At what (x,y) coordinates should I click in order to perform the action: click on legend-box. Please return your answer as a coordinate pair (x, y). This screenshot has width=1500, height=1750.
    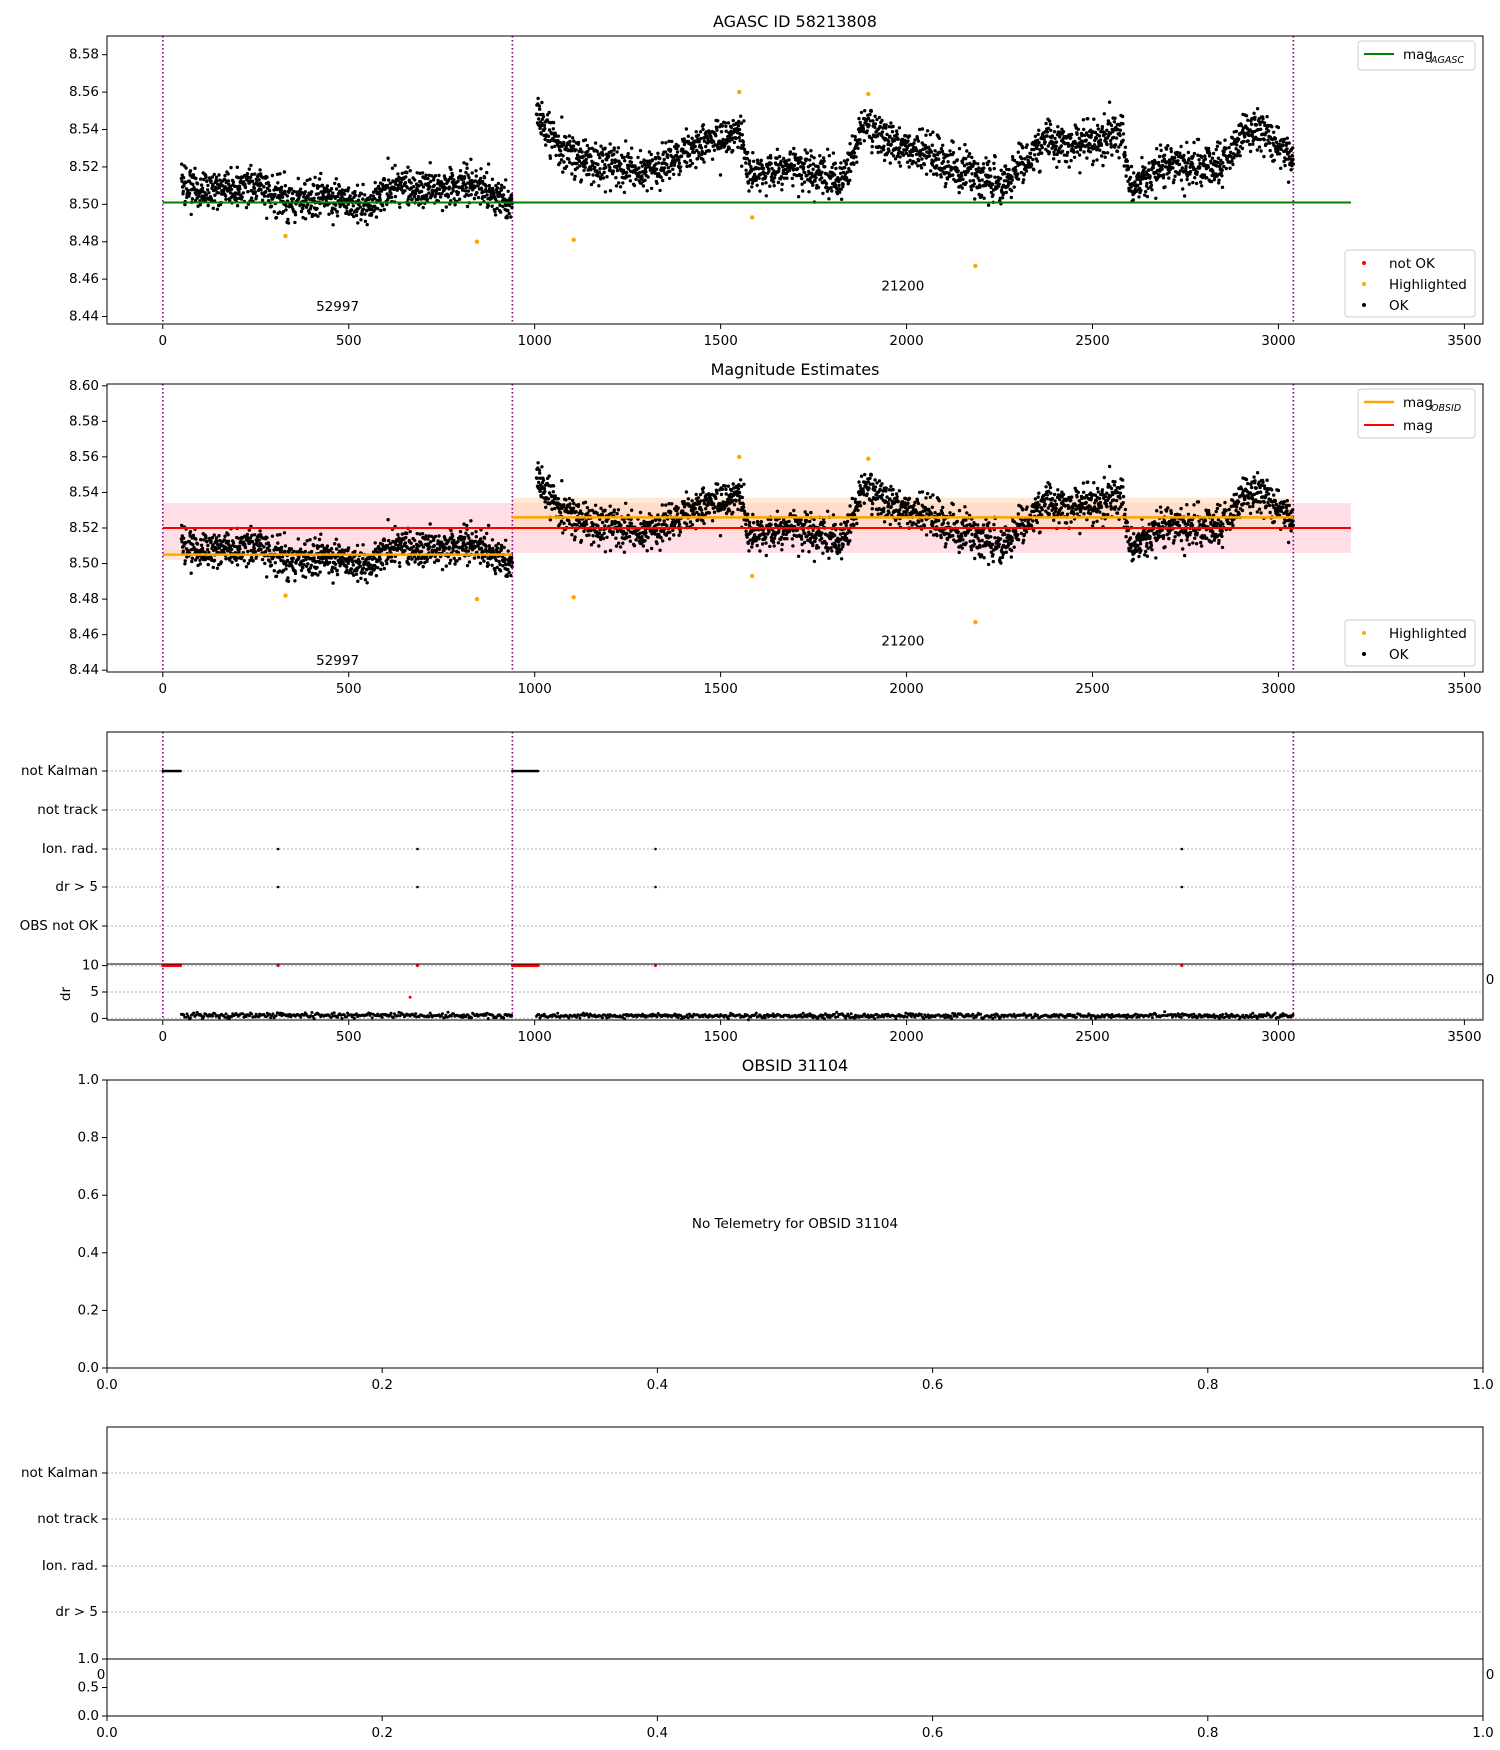
    Looking at the image, I should click on (1416, 55).